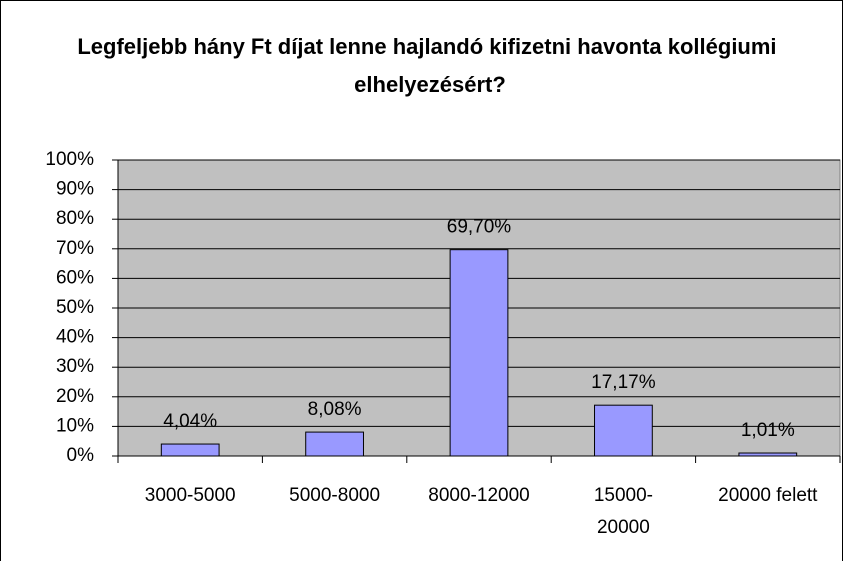 The width and height of the screenshot is (844, 561). What do you see at coordinates (75, 307) in the screenshot?
I see `y-tick-label: 50%` at bounding box center [75, 307].